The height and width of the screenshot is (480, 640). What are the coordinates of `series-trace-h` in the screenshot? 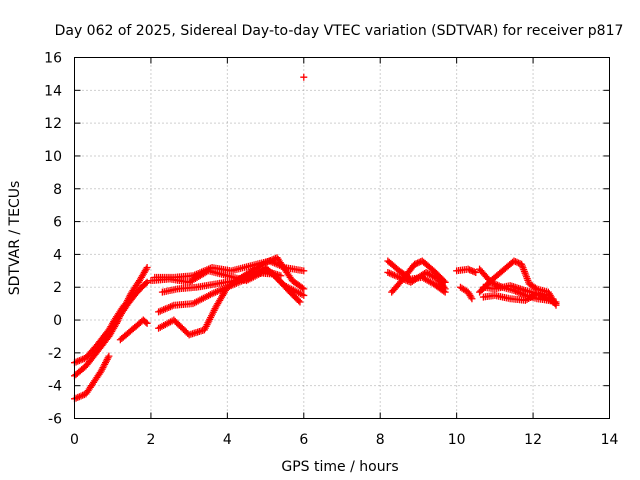 It's located at (231, 296).